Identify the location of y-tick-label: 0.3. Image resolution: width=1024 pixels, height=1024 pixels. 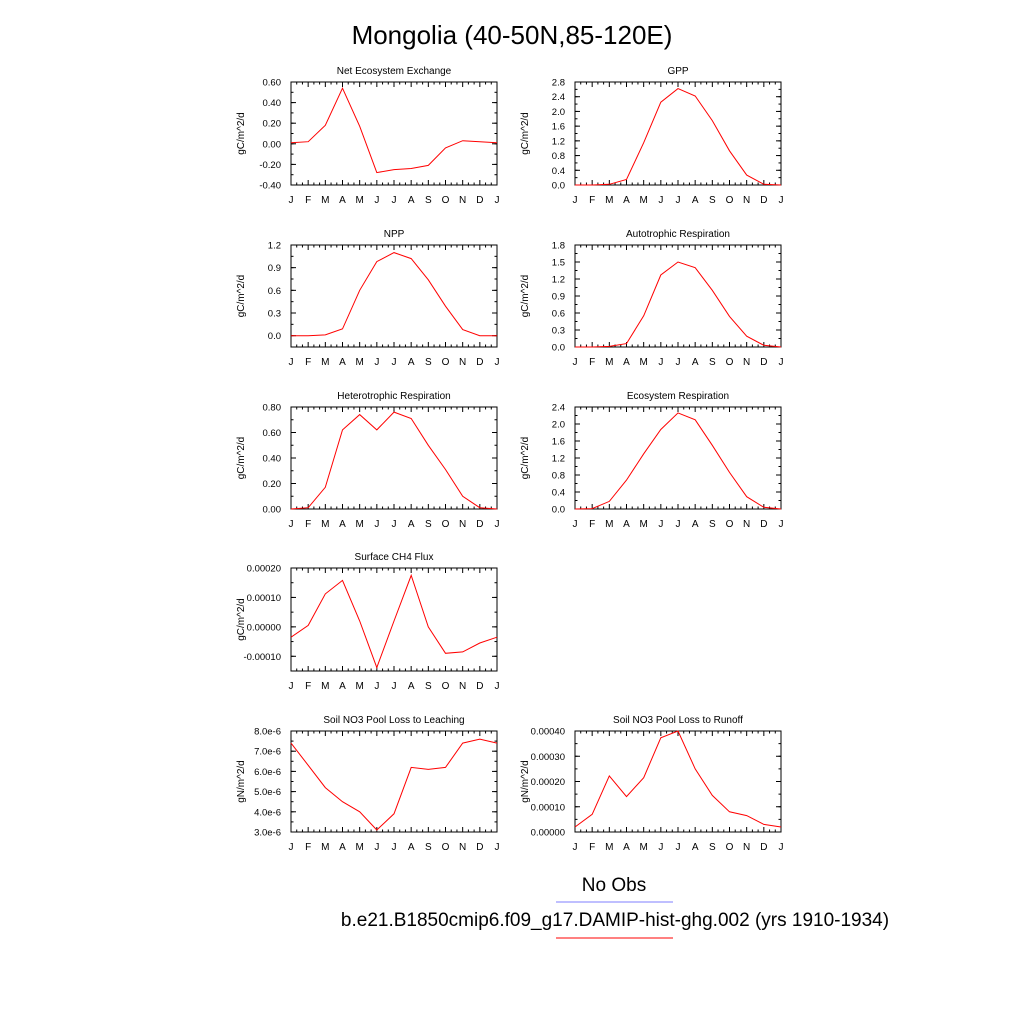
(274, 314).